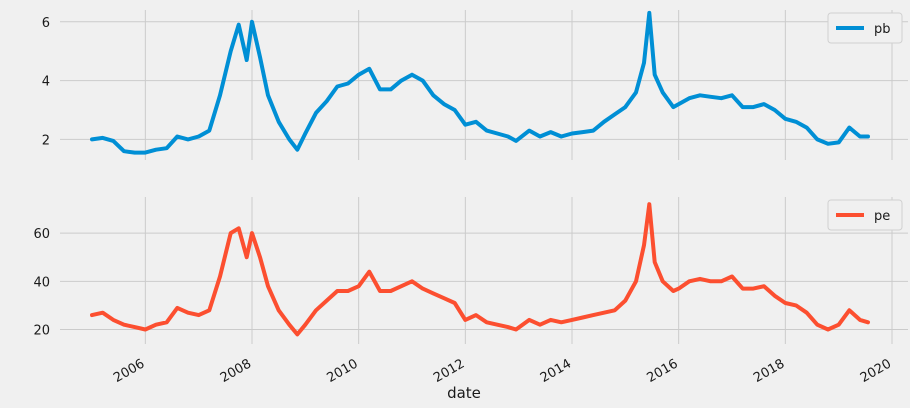  I want to click on x-axis-label: date, so click(464, 393).